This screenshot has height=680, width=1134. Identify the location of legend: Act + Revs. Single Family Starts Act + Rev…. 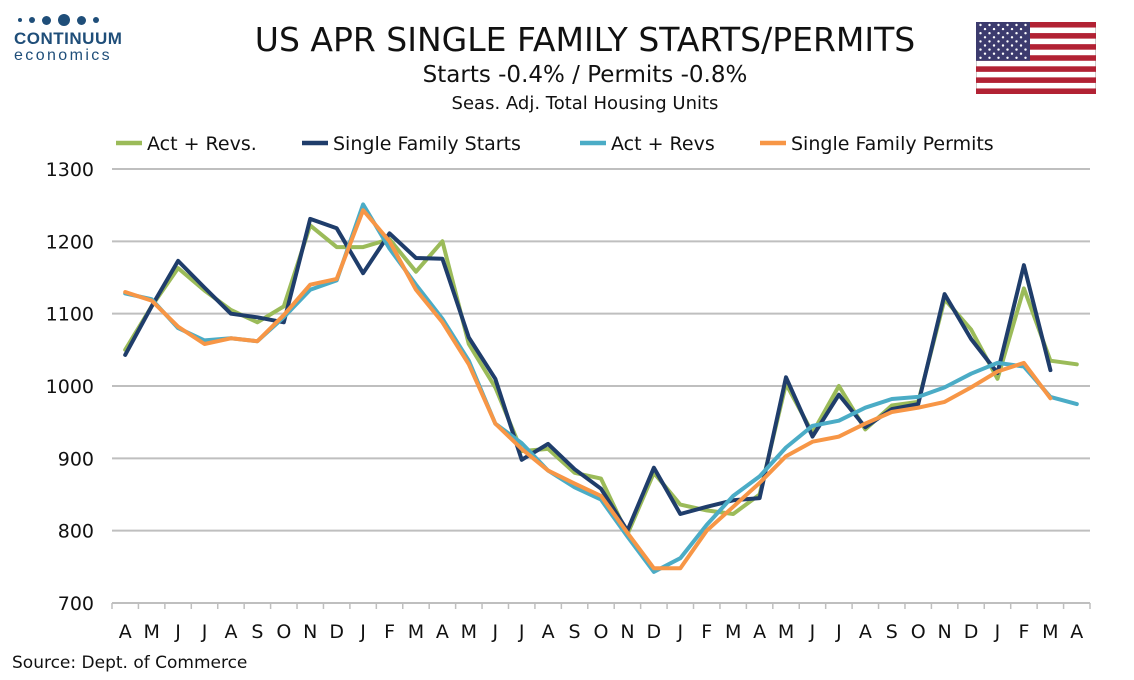
(555, 144).